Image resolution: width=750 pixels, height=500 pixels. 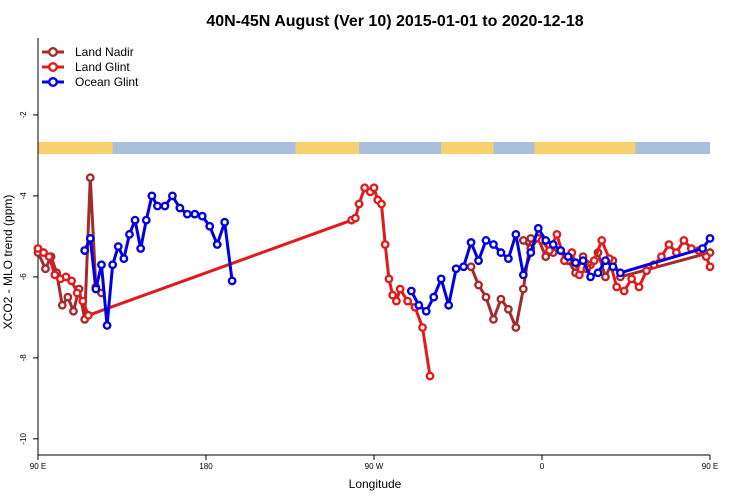 What do you see at coordinates (23, 196) in the screenshot?
I see `y-tick-label: -4` at bounding box center [23, 196].